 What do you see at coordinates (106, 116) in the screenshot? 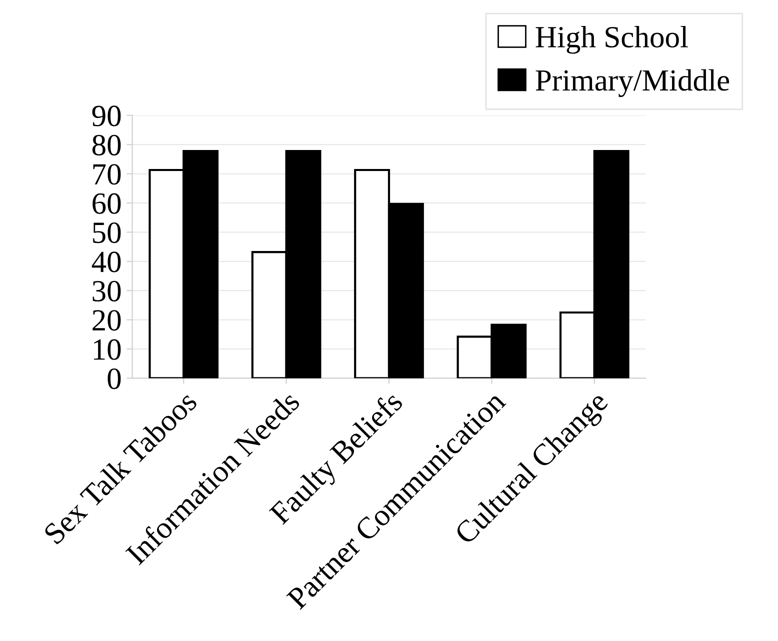
I see `y-tick-label: 90` at bounding box center [106, 116].